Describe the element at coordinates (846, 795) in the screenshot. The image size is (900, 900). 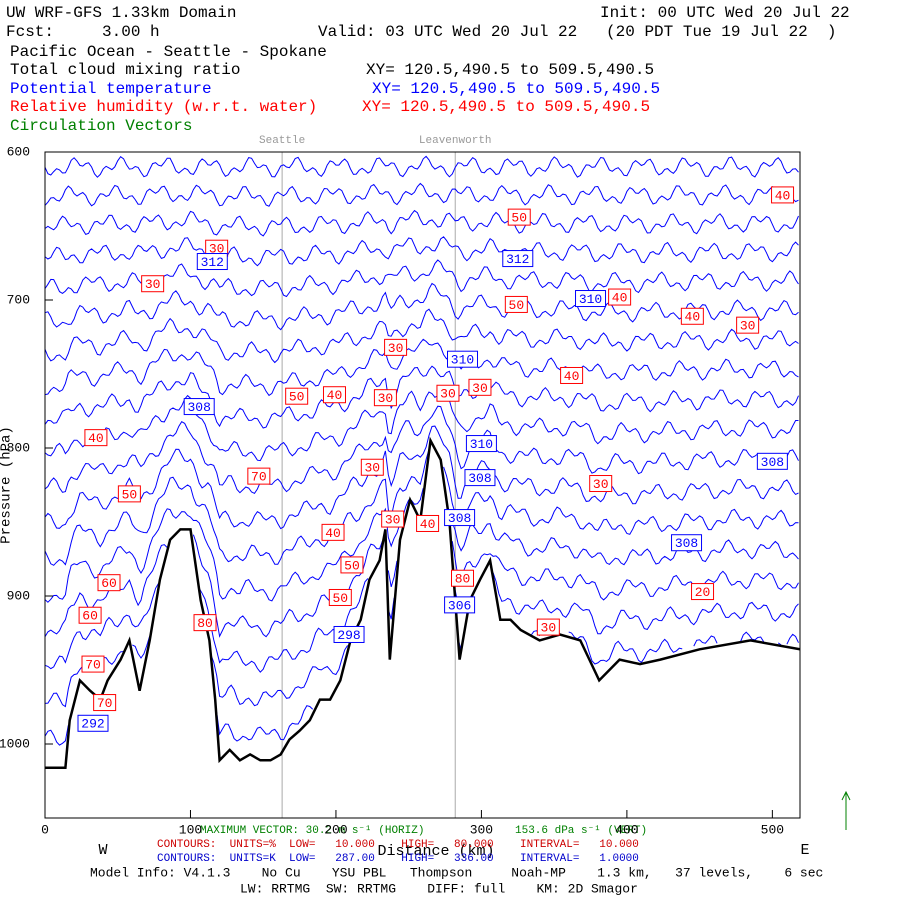
I see `reference-vector-head` at that location.